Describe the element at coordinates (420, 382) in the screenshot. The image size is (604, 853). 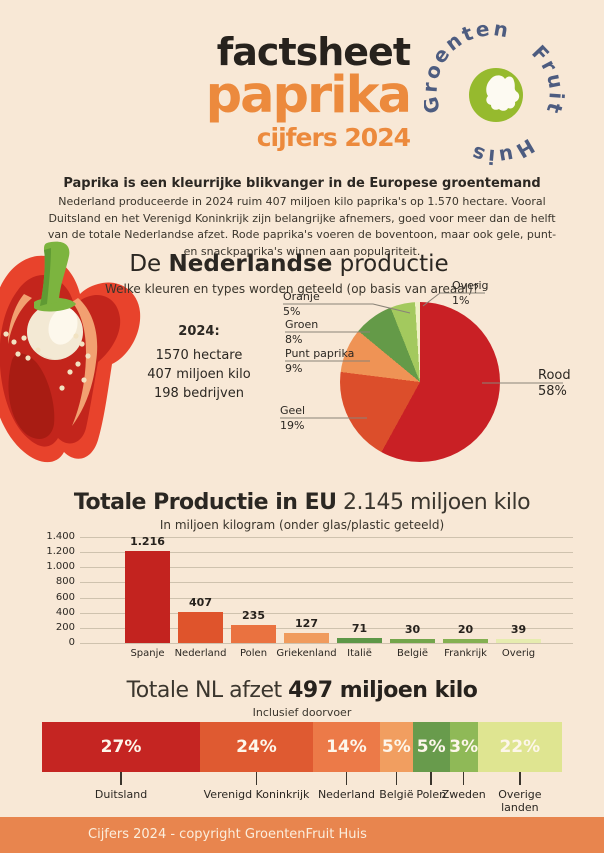
I see `nl-production-pie-chart` at that location.